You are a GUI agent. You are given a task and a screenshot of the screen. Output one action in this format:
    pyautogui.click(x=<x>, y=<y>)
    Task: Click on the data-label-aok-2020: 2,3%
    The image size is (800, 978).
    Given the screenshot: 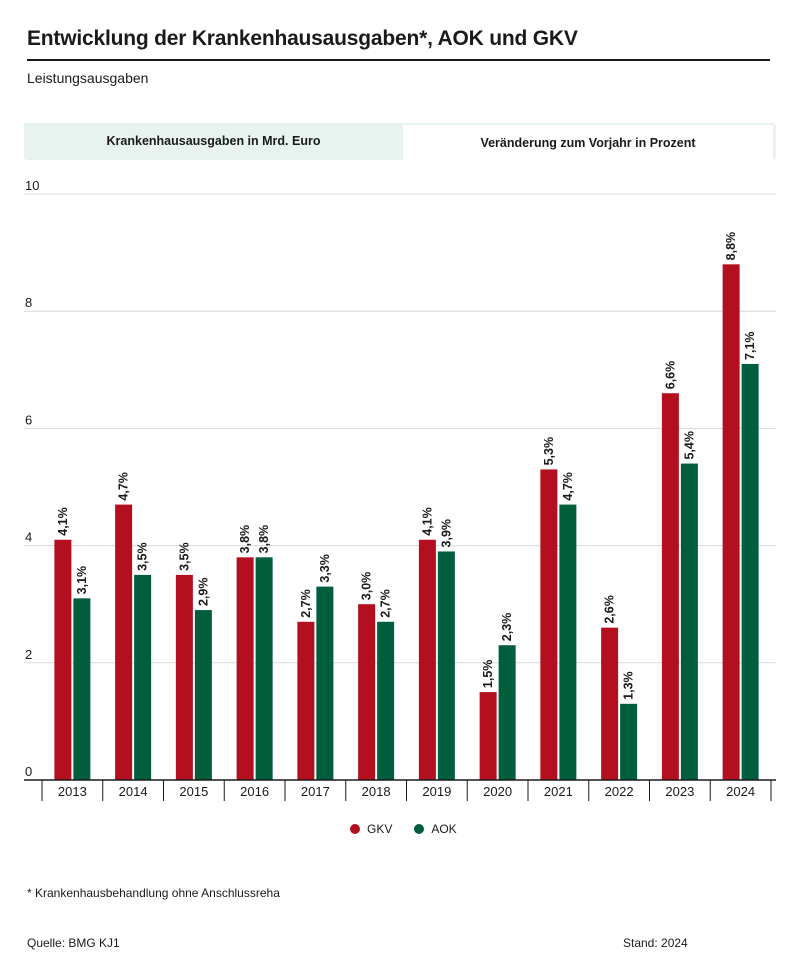 What is the action you would take?
    pyautogui.click(x=507, y=627)
    